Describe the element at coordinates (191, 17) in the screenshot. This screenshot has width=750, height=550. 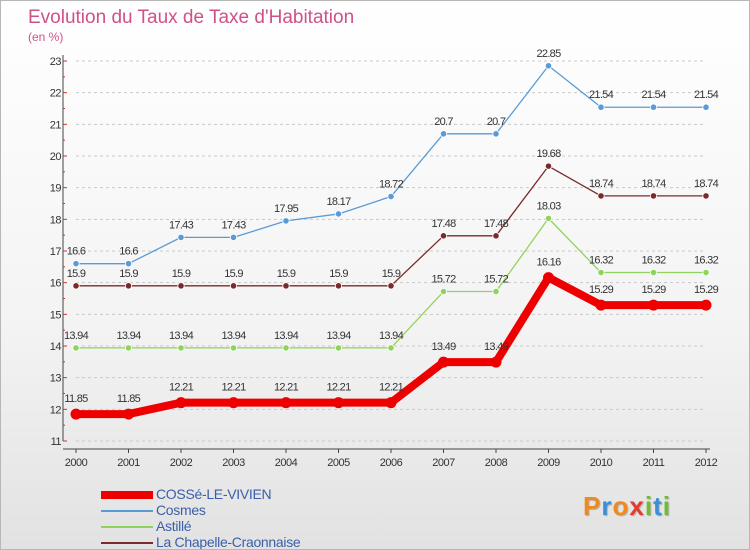
I see `chart-title: Evolution du Taux de Taxe d'Habitation` at that location.